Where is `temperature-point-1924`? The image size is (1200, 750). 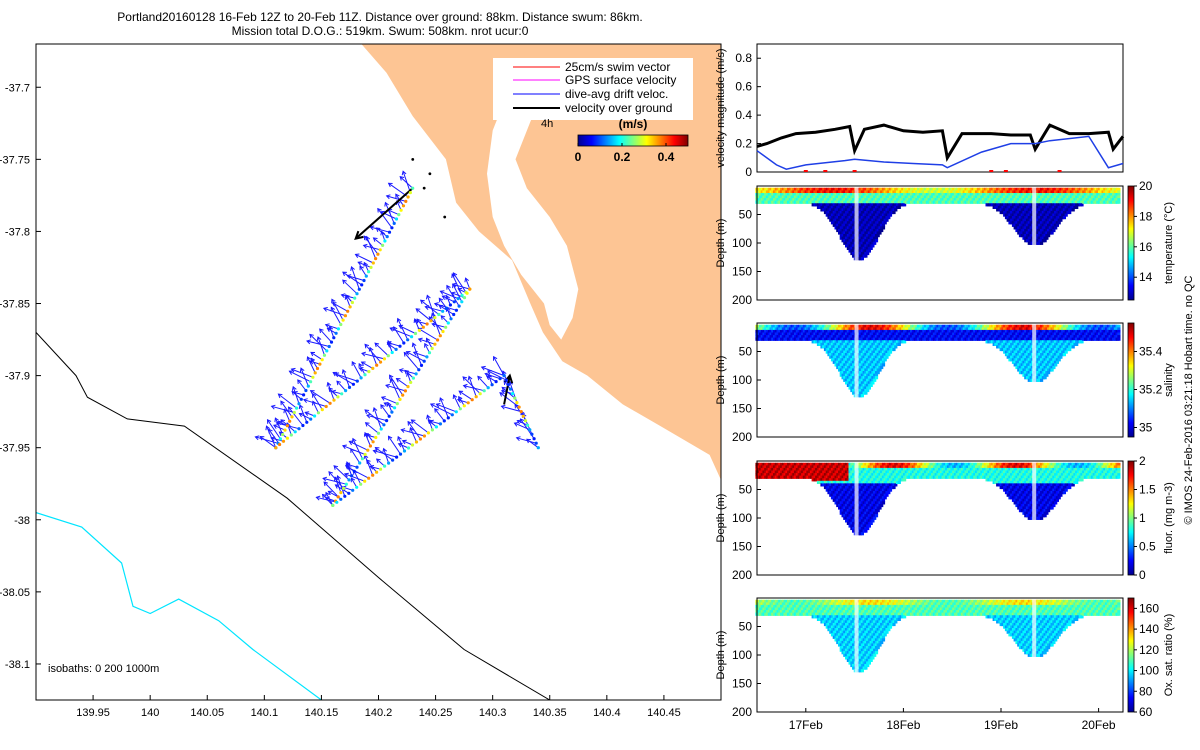 temperature-point-1924 is located at coordinates (1049, 230).